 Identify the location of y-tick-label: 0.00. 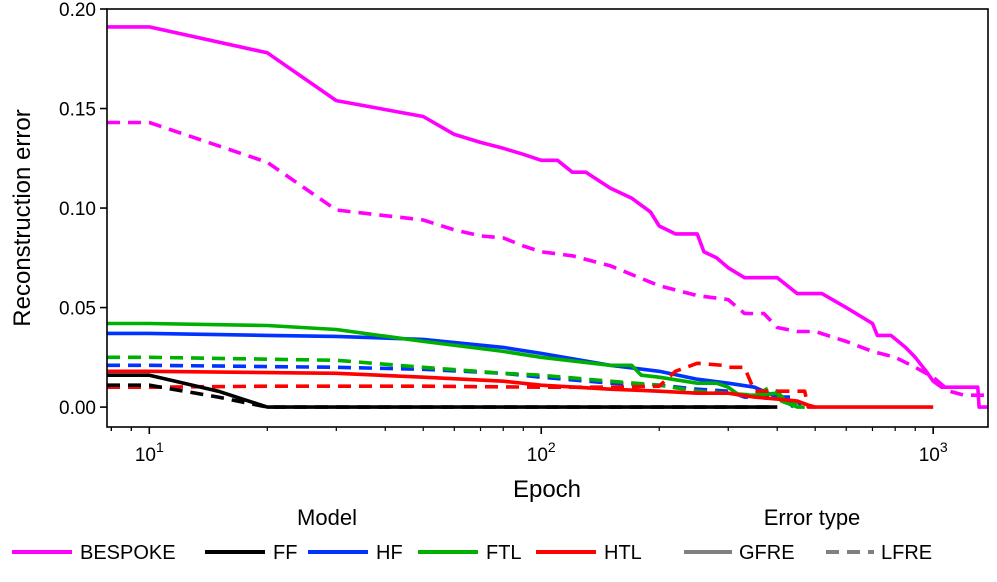
(77, 408).